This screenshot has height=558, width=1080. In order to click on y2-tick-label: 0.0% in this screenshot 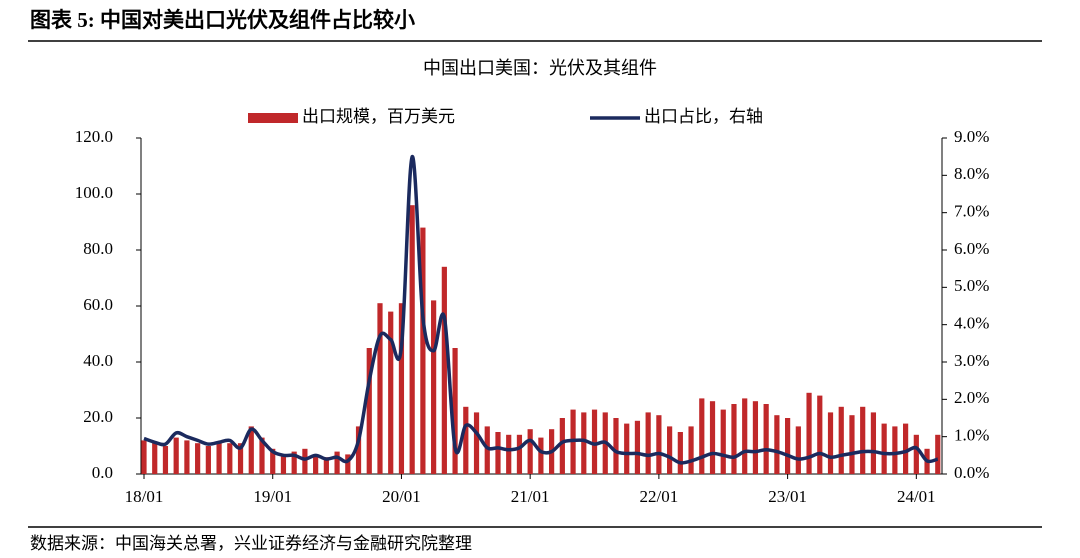, I will do `click(971, 472)`.